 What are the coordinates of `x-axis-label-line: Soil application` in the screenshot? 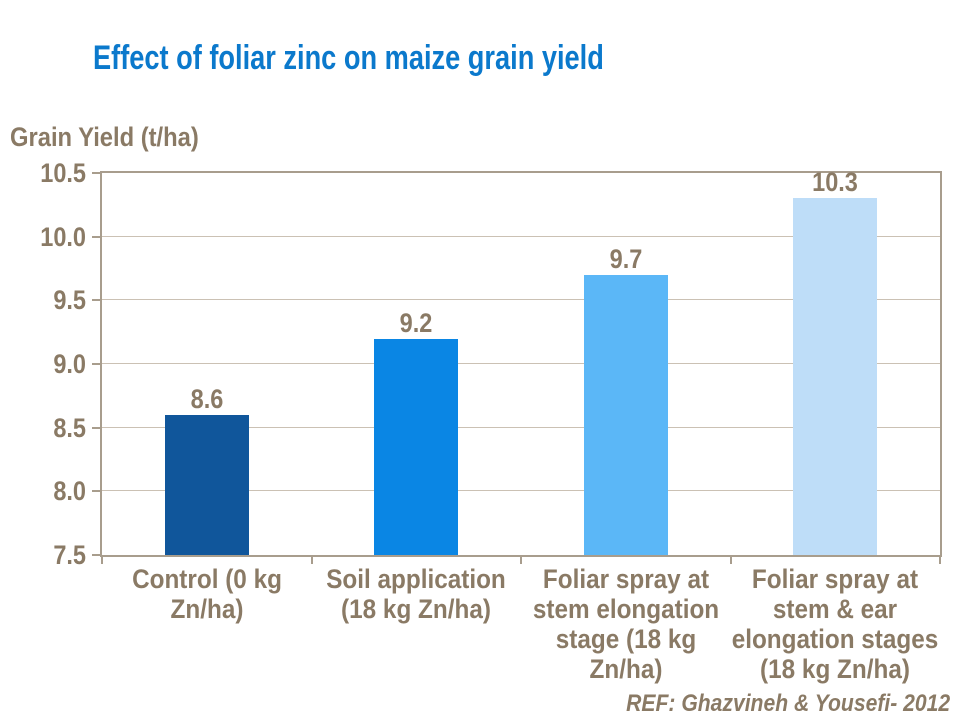 It's located at (416, 579).